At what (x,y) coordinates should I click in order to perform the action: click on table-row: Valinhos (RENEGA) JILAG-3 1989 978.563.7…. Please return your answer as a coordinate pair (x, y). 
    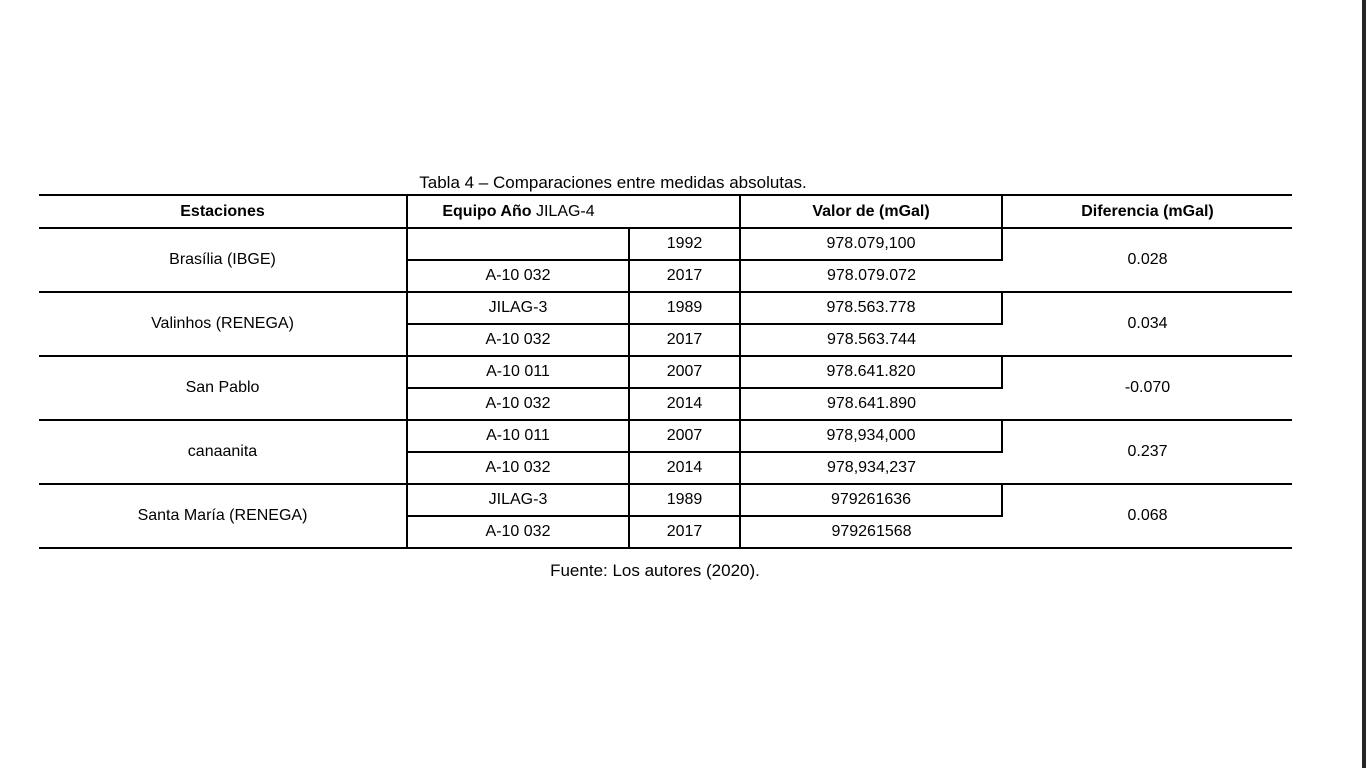
    Looking at the image, I should click on (665, 324).